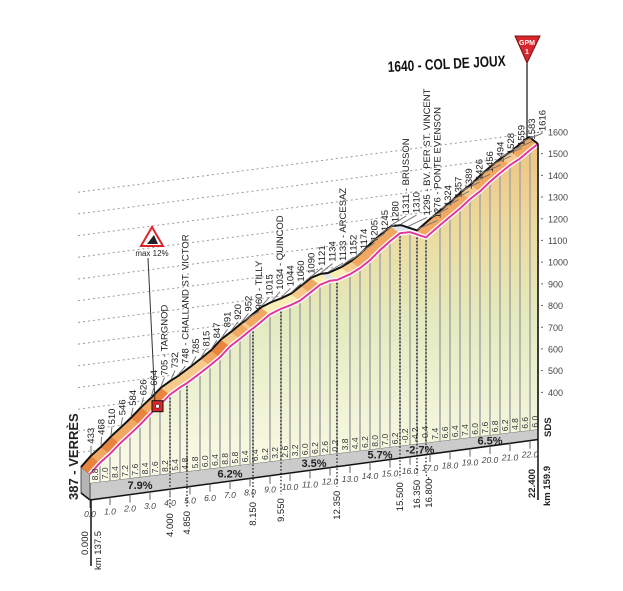 This screenshot has width=623, height=591. Describe the element at coordinates (152, 239) in the screenshot. I see `mountain-glyph-icon` at that location.